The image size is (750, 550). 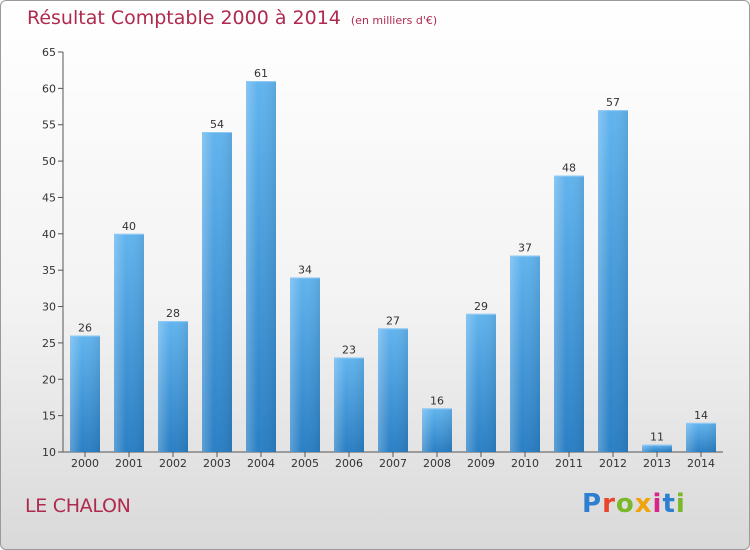 I want to click on data-label: 27, so click(x=393, y=320).